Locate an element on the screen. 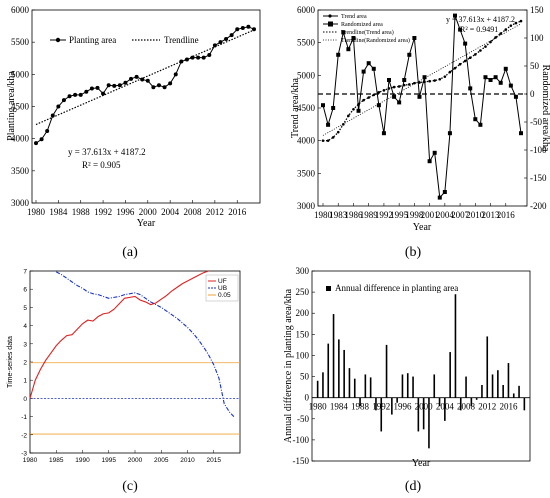  panel-c-xtick-label: 2010 is located at coordinates (187, 460).